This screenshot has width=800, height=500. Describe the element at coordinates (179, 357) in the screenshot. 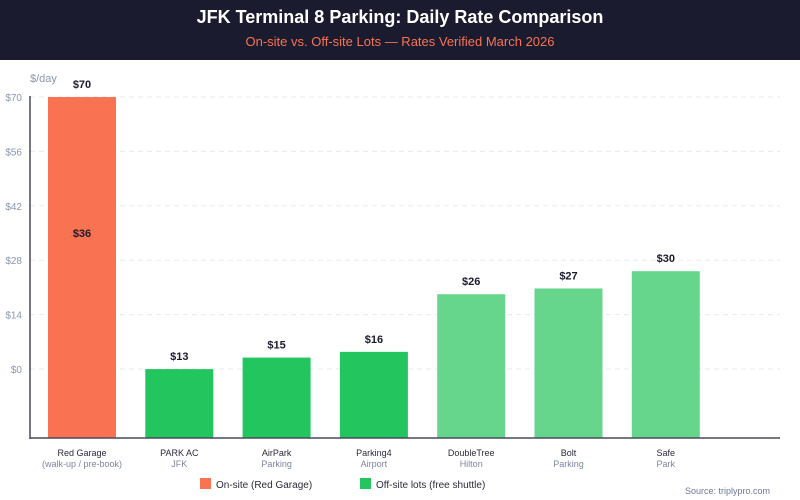

I see `bar-value-label: $13` at that location.